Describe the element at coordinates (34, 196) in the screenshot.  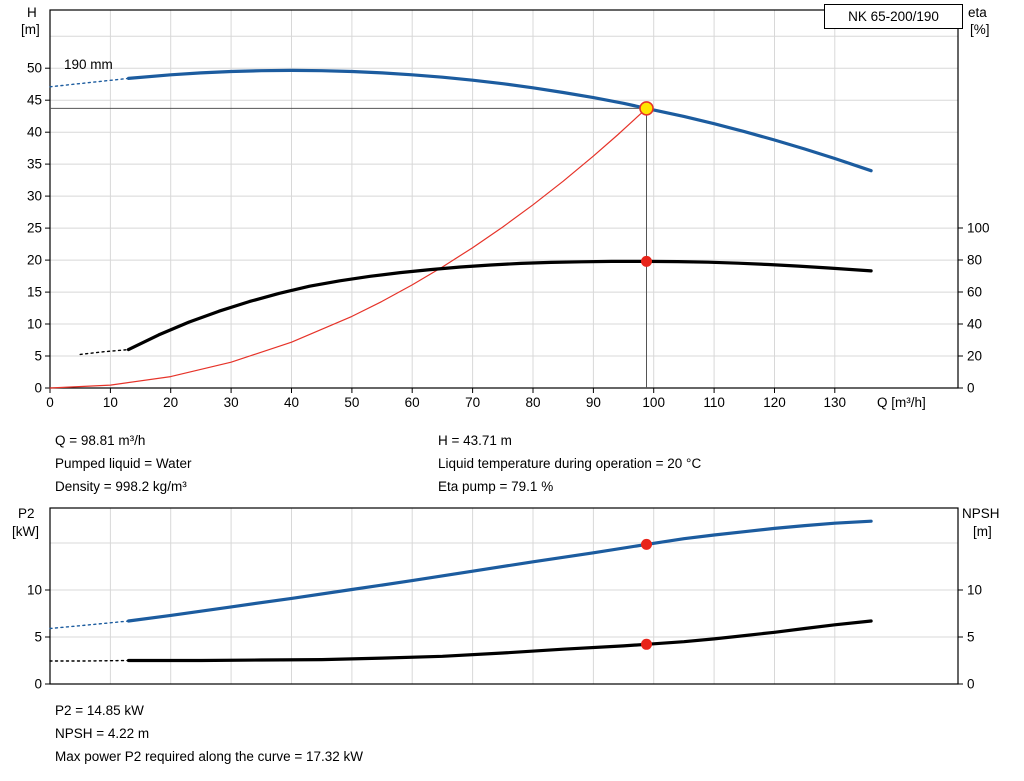
I see `y-tick-label: 30` at that location.